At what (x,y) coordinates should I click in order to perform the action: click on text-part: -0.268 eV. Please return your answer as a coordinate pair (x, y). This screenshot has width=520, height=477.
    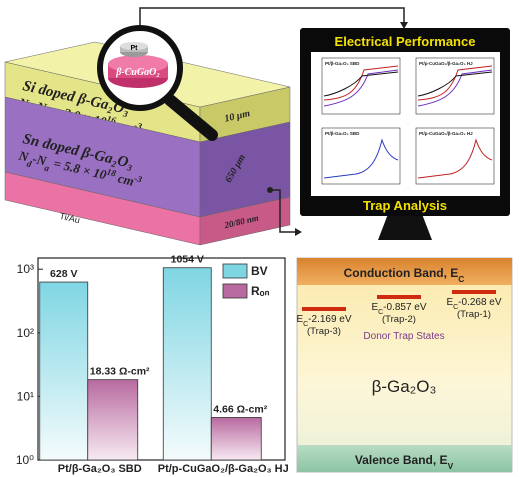
    Looking at the image, I should click on (480, 302).